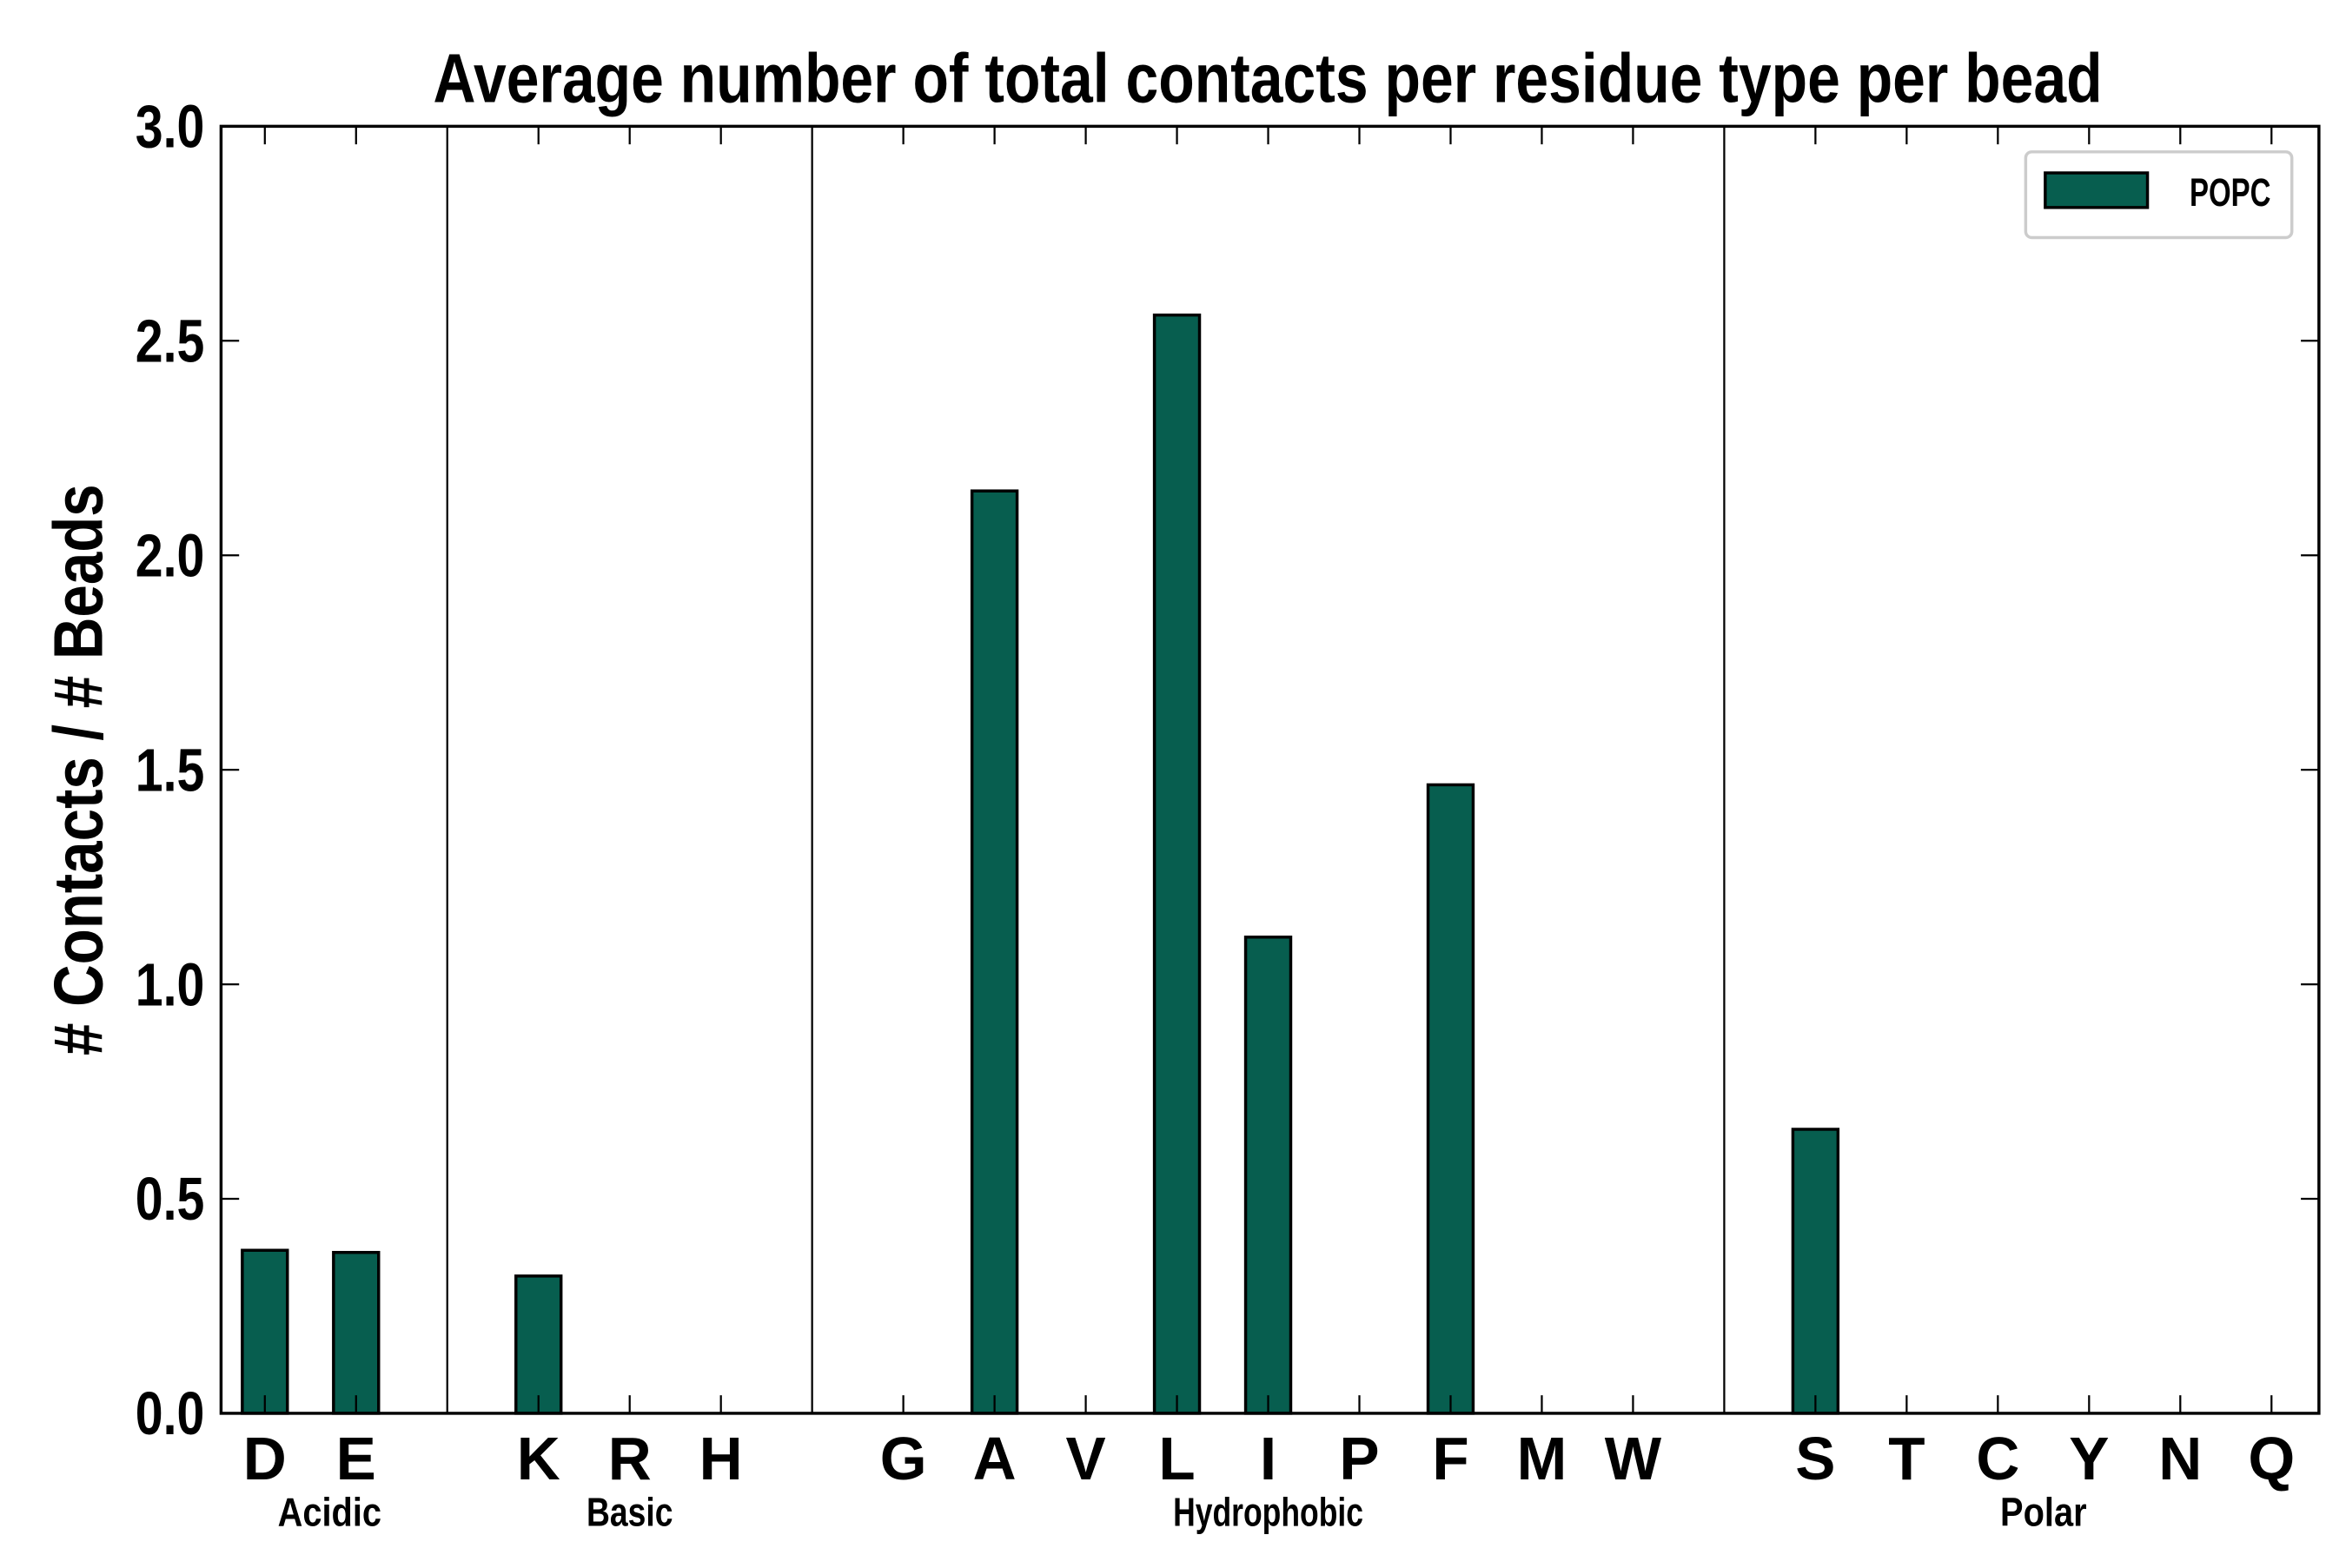  I want to click on y-tick-label: 1.0, so click(171, 984).